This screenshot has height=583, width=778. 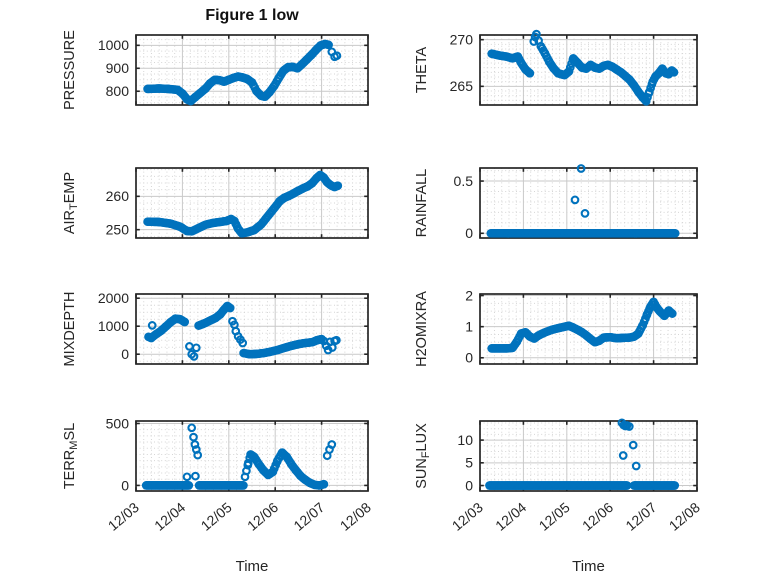 I want to click on subplot-h2omixra-canvas: 0 1 2 H2OMIXRA, so click(x=556, y=327).